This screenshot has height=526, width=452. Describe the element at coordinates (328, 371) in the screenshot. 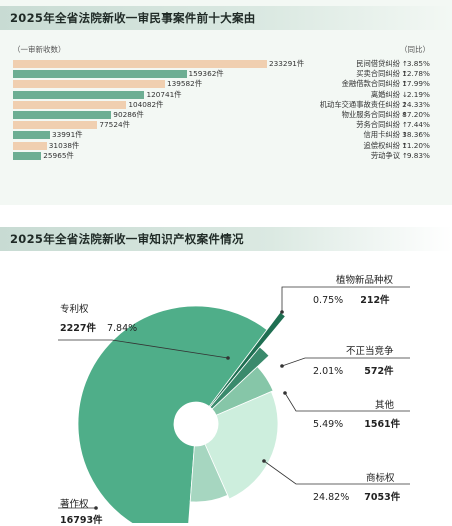

I see `percent-unfair-competition: 2.01%` at that location.